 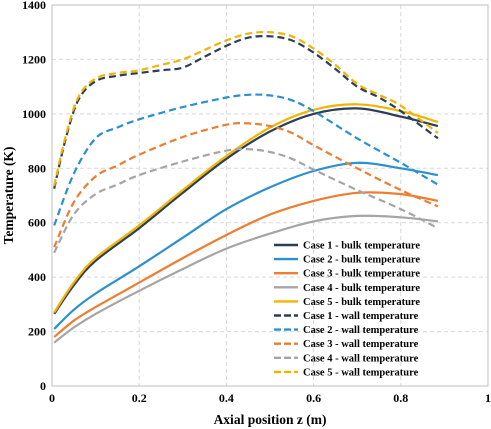 What do you see at coordinates (34, 196) in the screenshot?
I see `y-tick-labels: 0 200 400 600 800 1000 1200 1400` at bounding box center [34, 196].